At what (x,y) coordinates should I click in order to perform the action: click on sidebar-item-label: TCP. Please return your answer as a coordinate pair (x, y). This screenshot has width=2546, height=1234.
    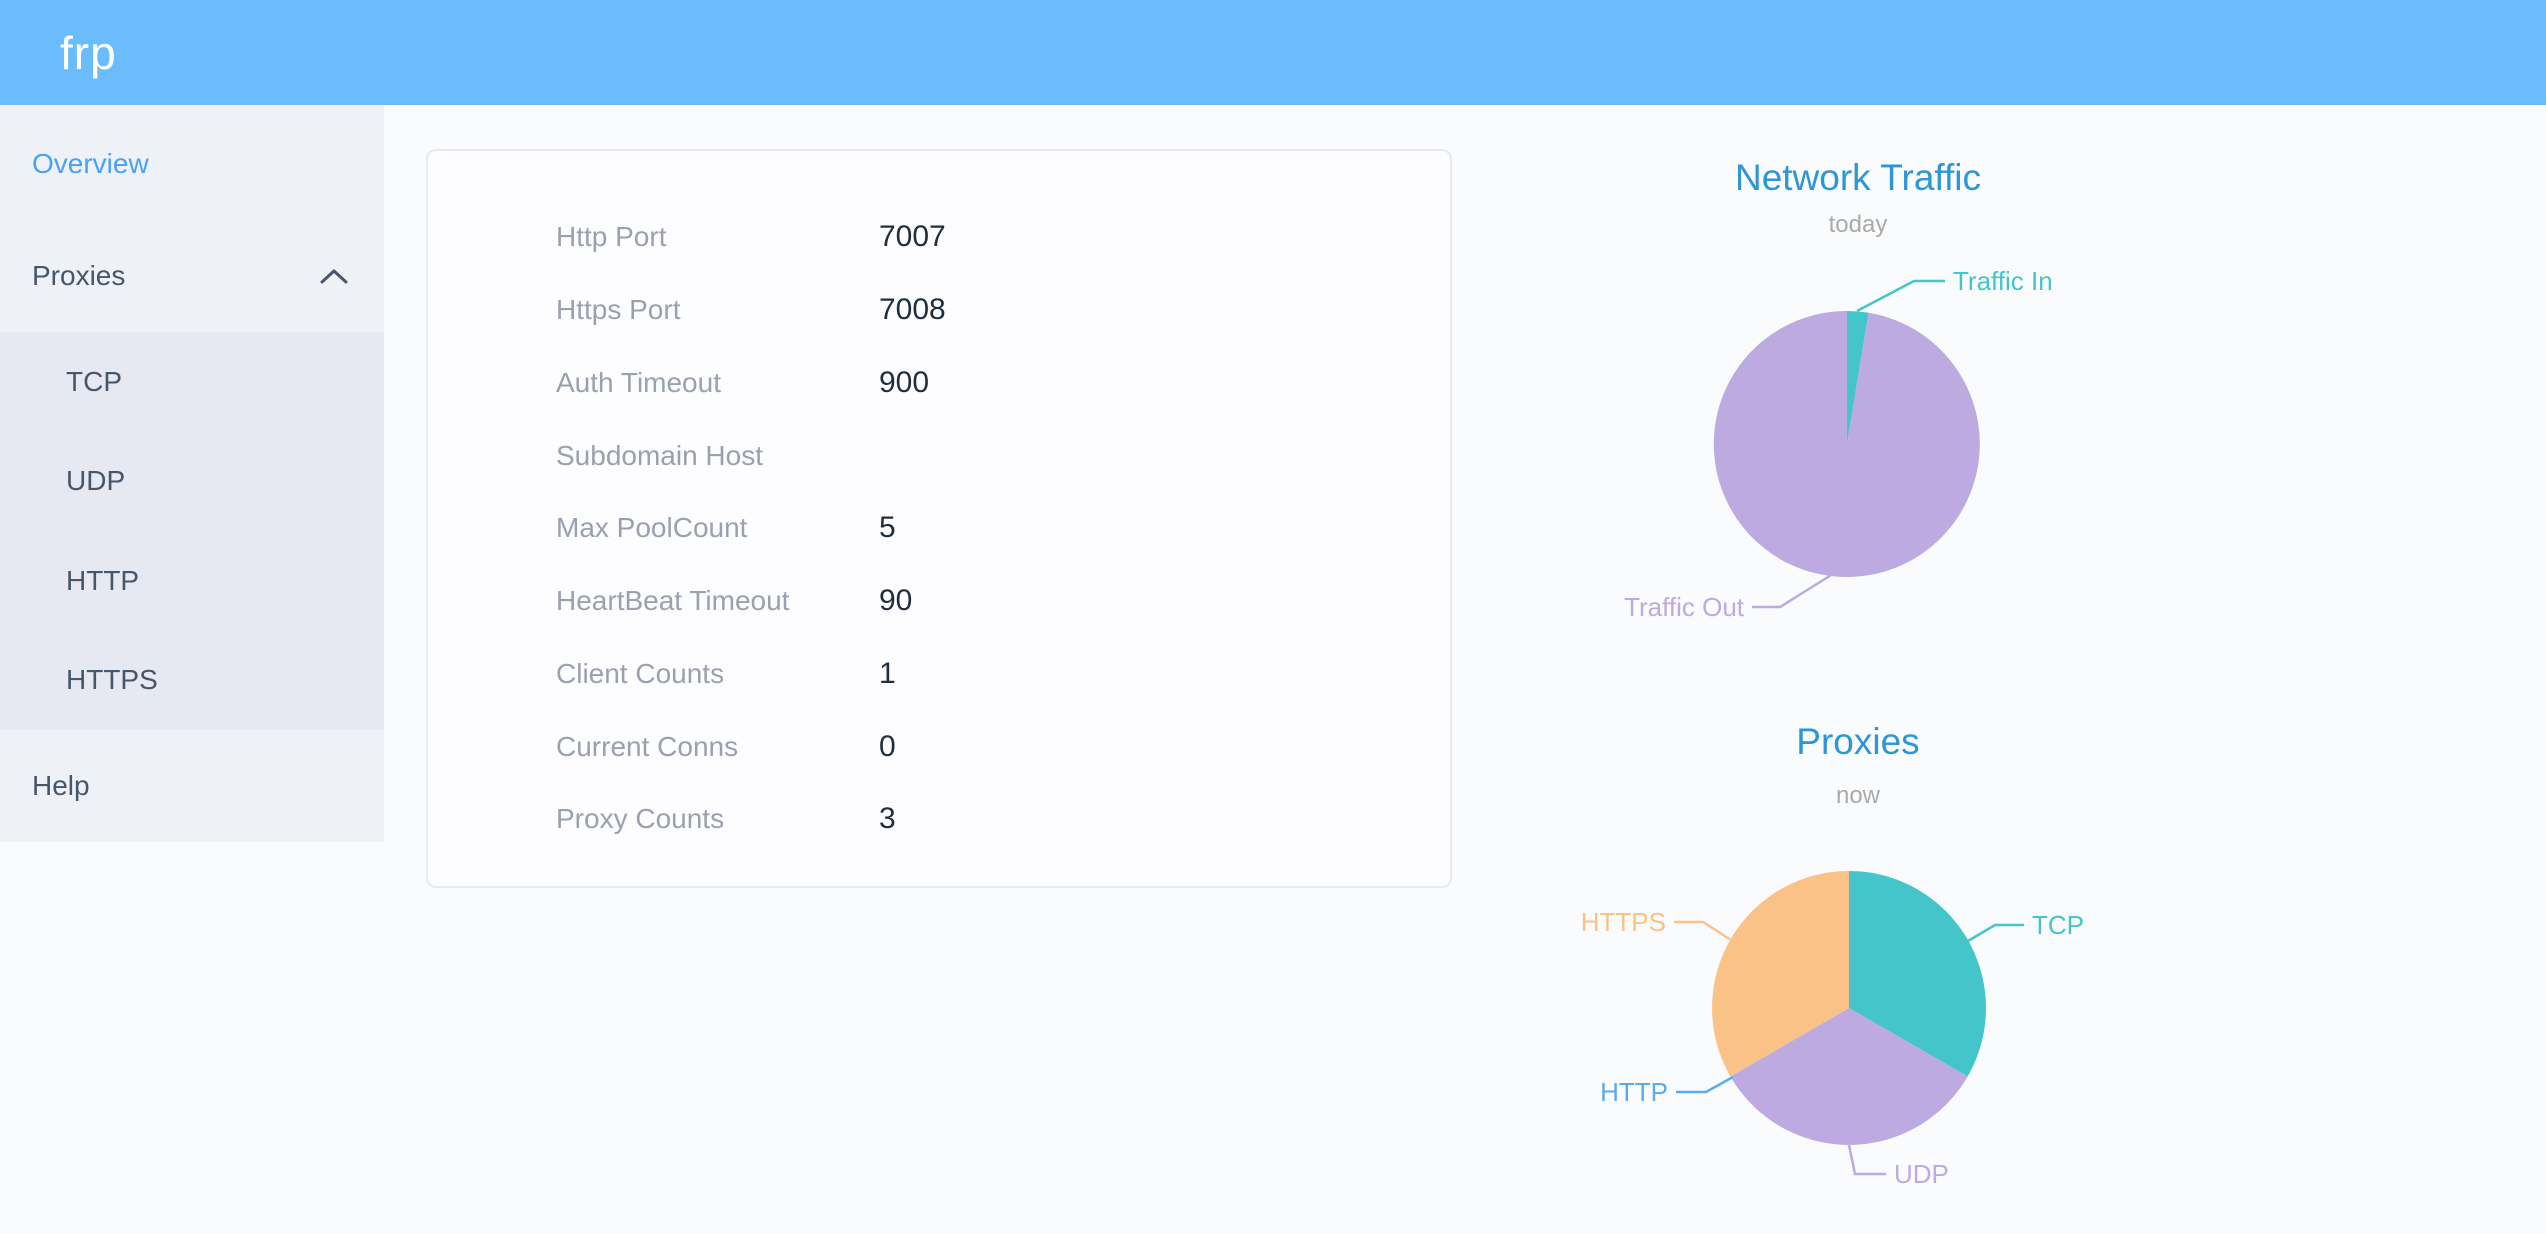
    Looking at the image, I should click on (94, 381).